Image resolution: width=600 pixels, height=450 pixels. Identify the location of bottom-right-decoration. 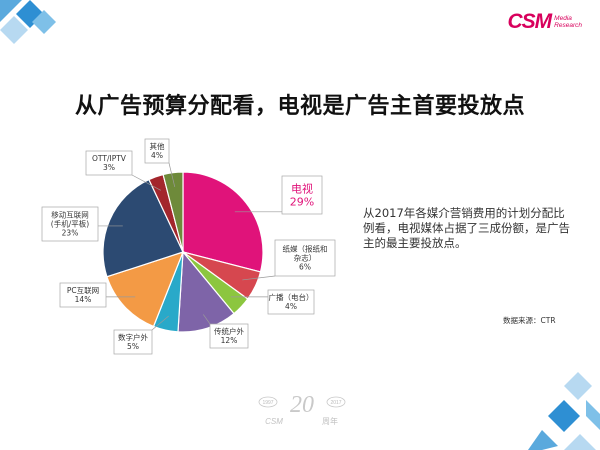
(564, 411).